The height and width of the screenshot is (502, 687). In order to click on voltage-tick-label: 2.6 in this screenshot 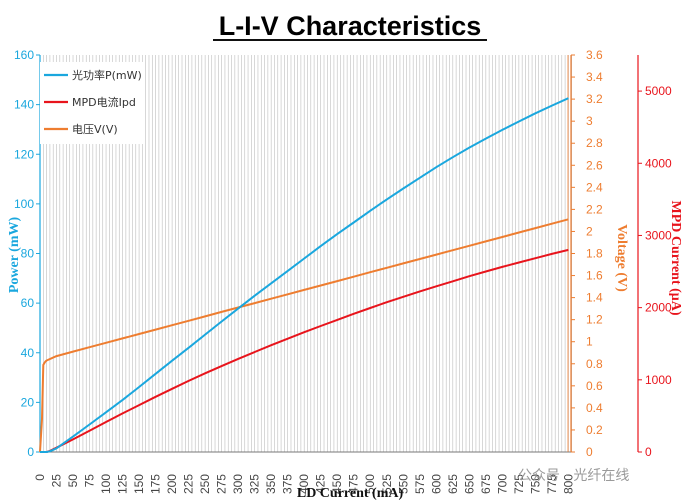, I will do `click(594, 165)`.